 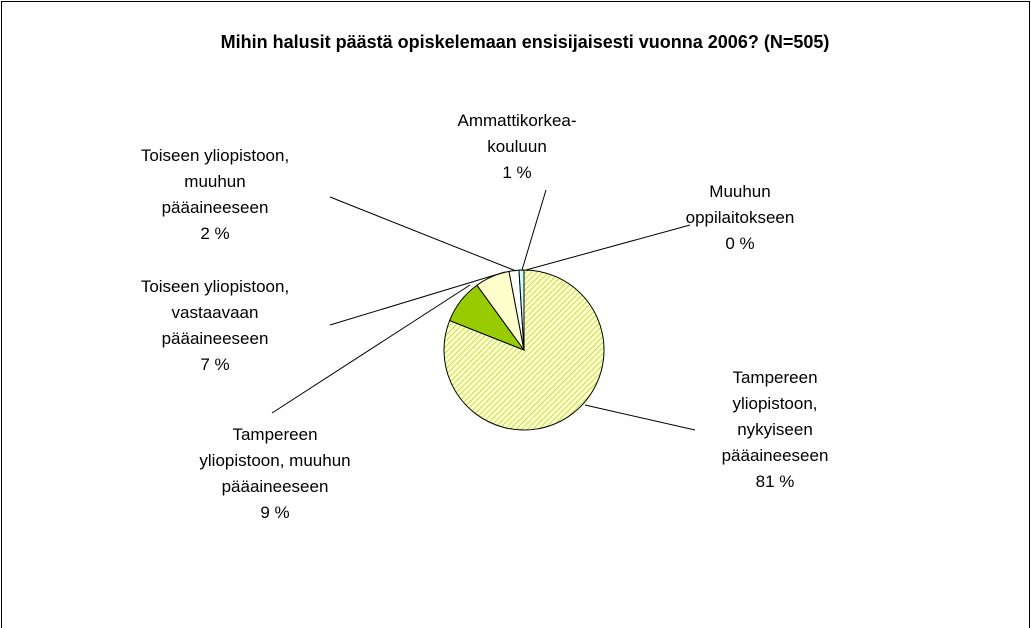 I want to click on value-label: 0 %, so click(x=739, y=243).